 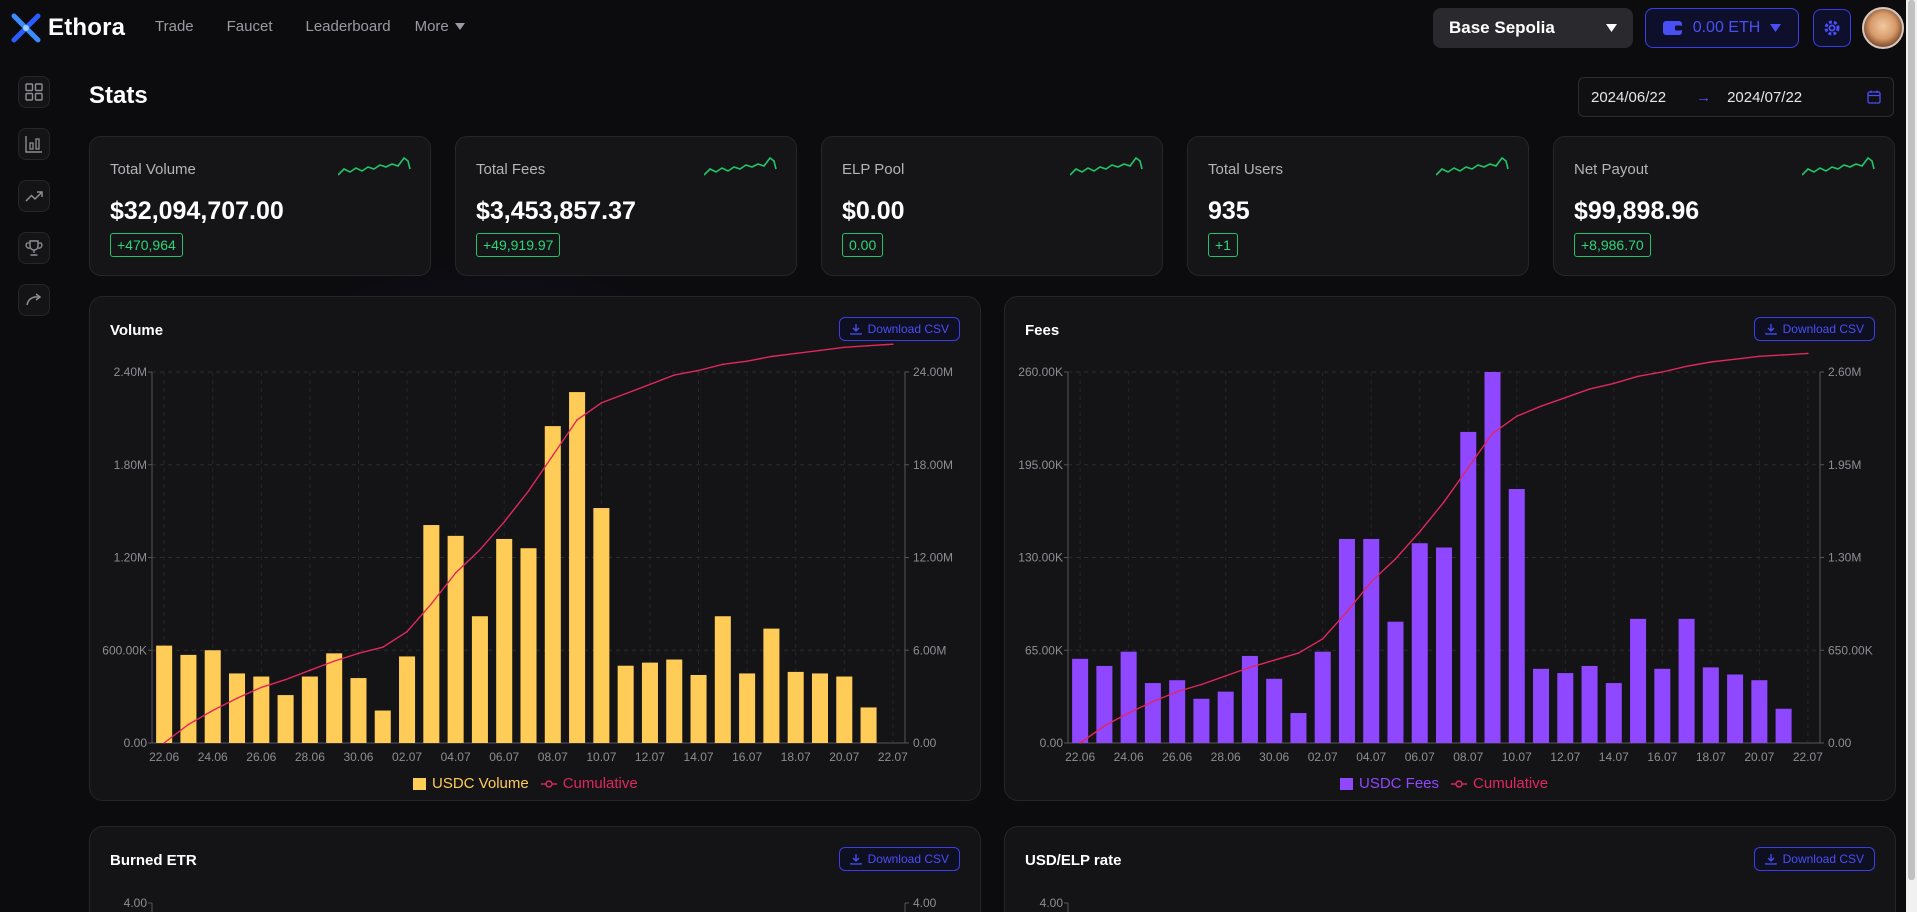 I want to click on grid-icon, so click(x=34, y=92).